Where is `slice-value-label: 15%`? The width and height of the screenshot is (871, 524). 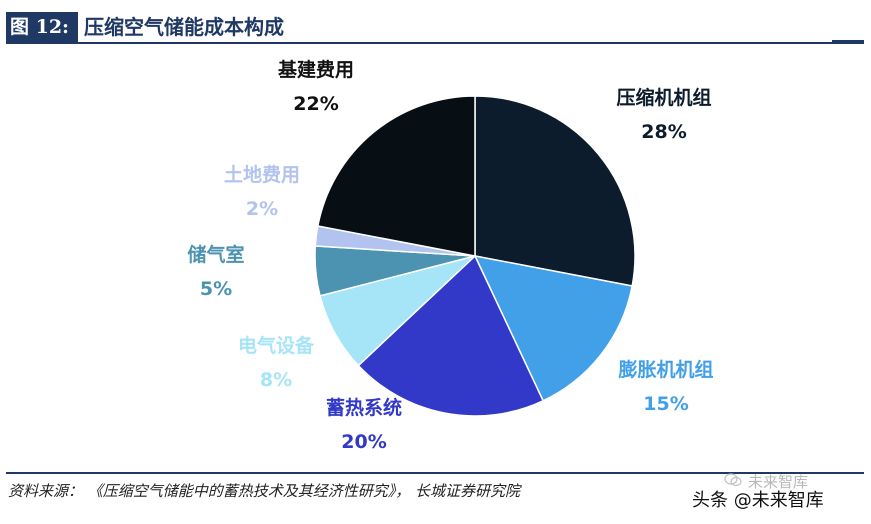 slice-value-label: 15% is located at coordinates (665, 404).